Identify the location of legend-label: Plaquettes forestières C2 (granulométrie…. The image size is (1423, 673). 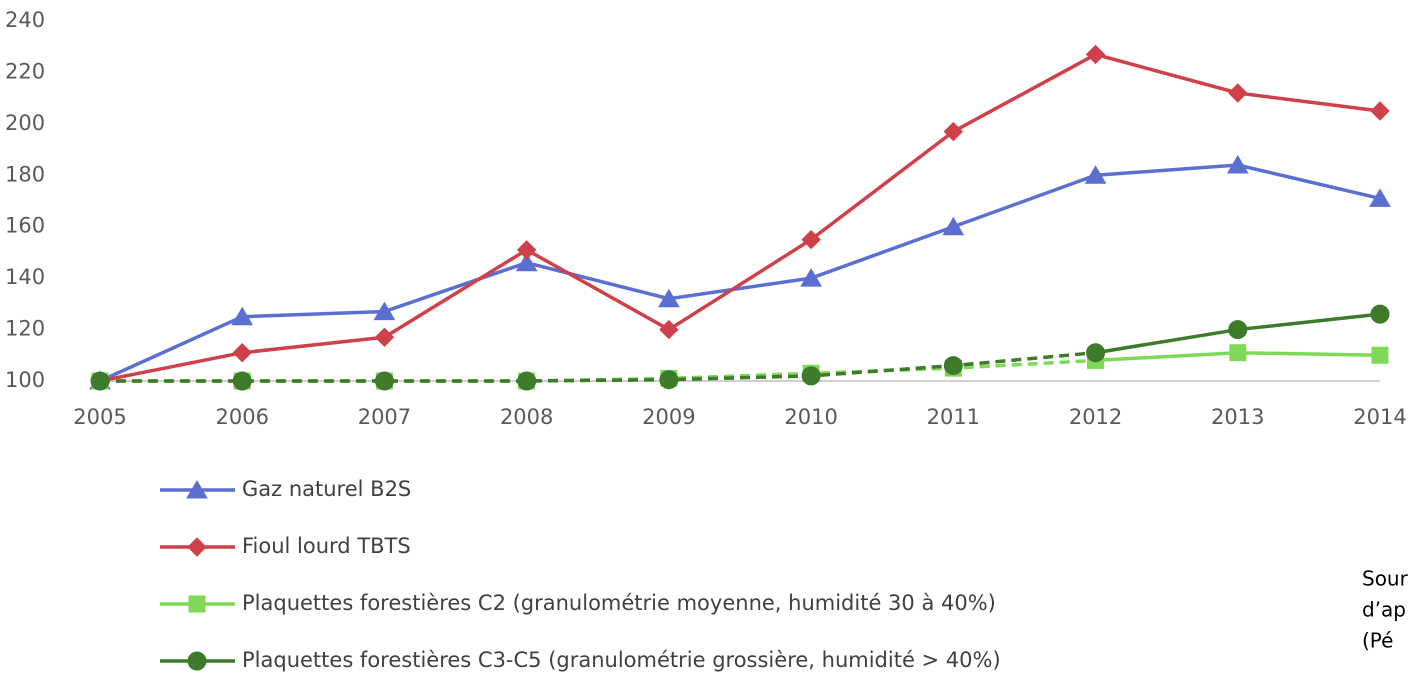
(619, 603).